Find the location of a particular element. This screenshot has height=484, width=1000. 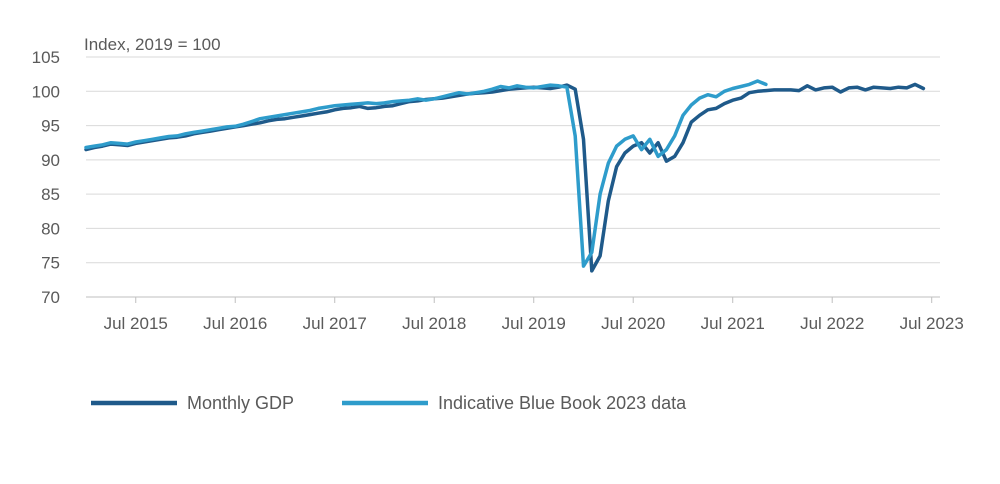

y-tick-label: 75 is located at coordinates (50, 263).